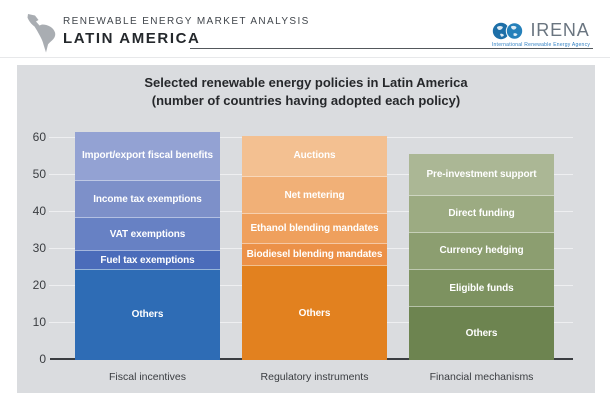  Describe the element at coordinates (39, 284) in the screenshot. I see `y-axis-tick-label: 20` at that location.